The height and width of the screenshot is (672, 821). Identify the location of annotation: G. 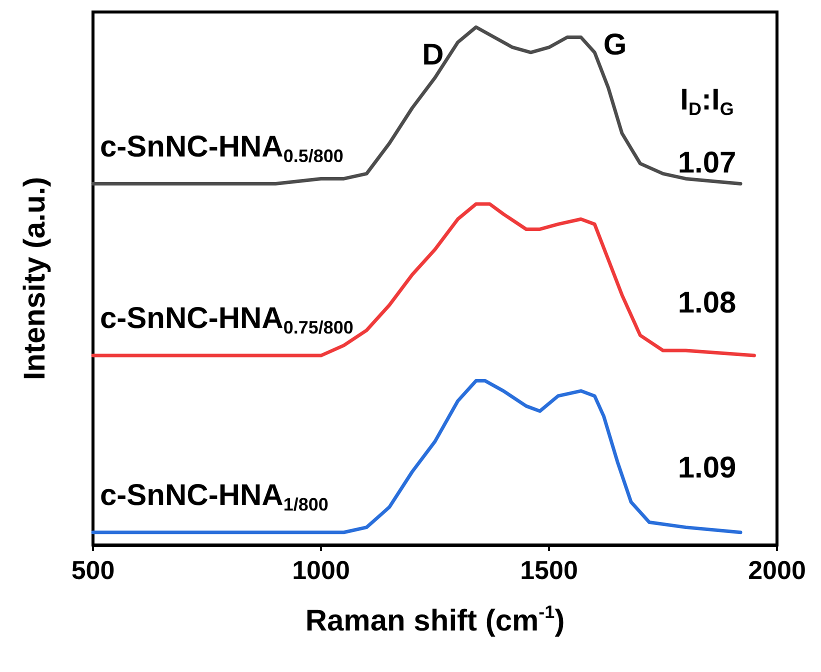
(615, 45).